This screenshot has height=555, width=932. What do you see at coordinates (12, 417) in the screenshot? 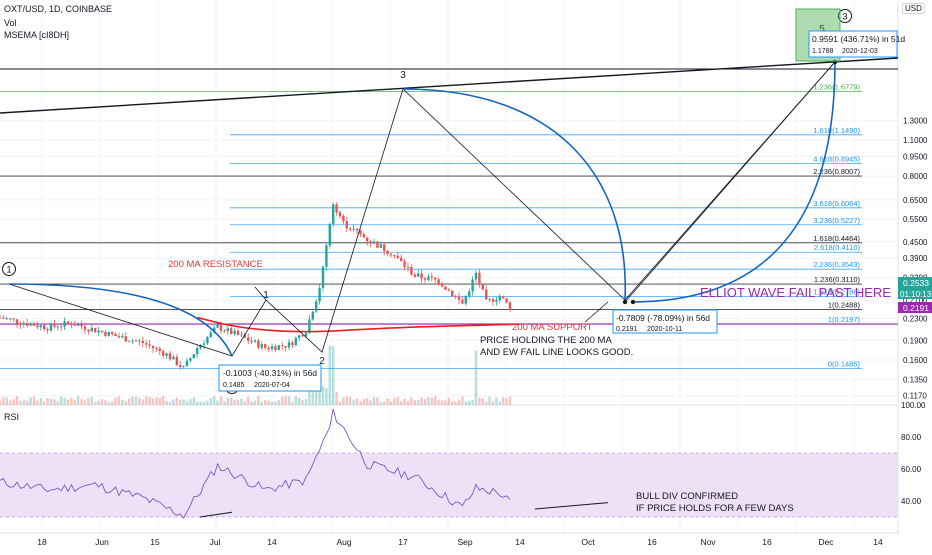
I see `rsi-legend: RSI` at bounding box center [12, 417].